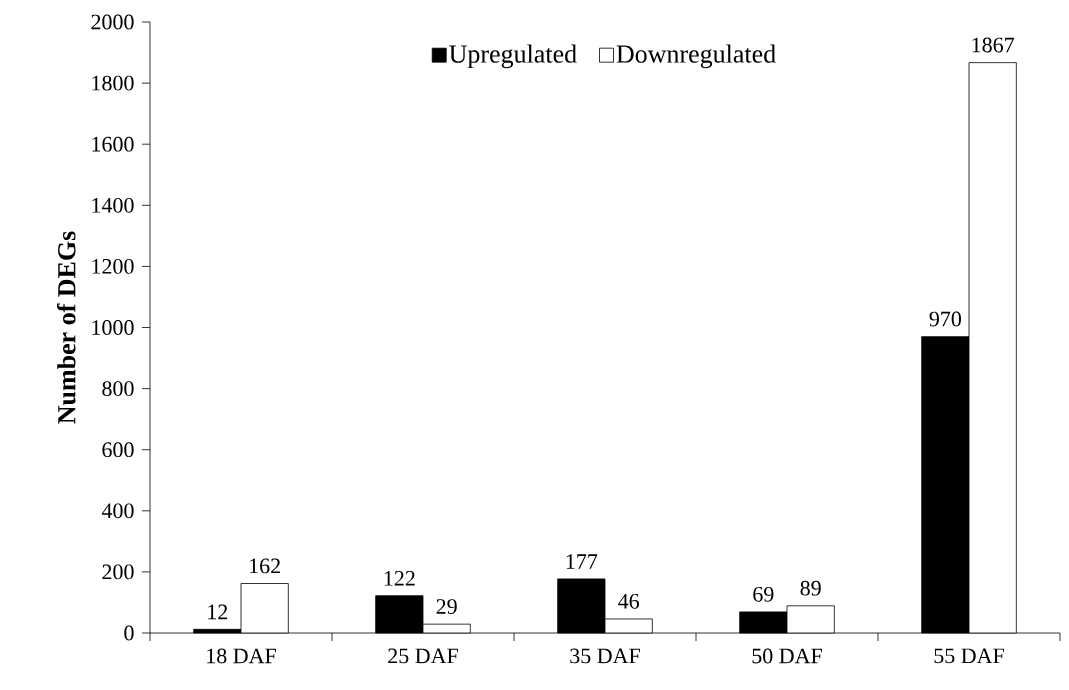 This screenshot has height=690, width=1069. Describe the element at coordinates (446, 606) in the screenshot. I see `data-label: 29` at that location.